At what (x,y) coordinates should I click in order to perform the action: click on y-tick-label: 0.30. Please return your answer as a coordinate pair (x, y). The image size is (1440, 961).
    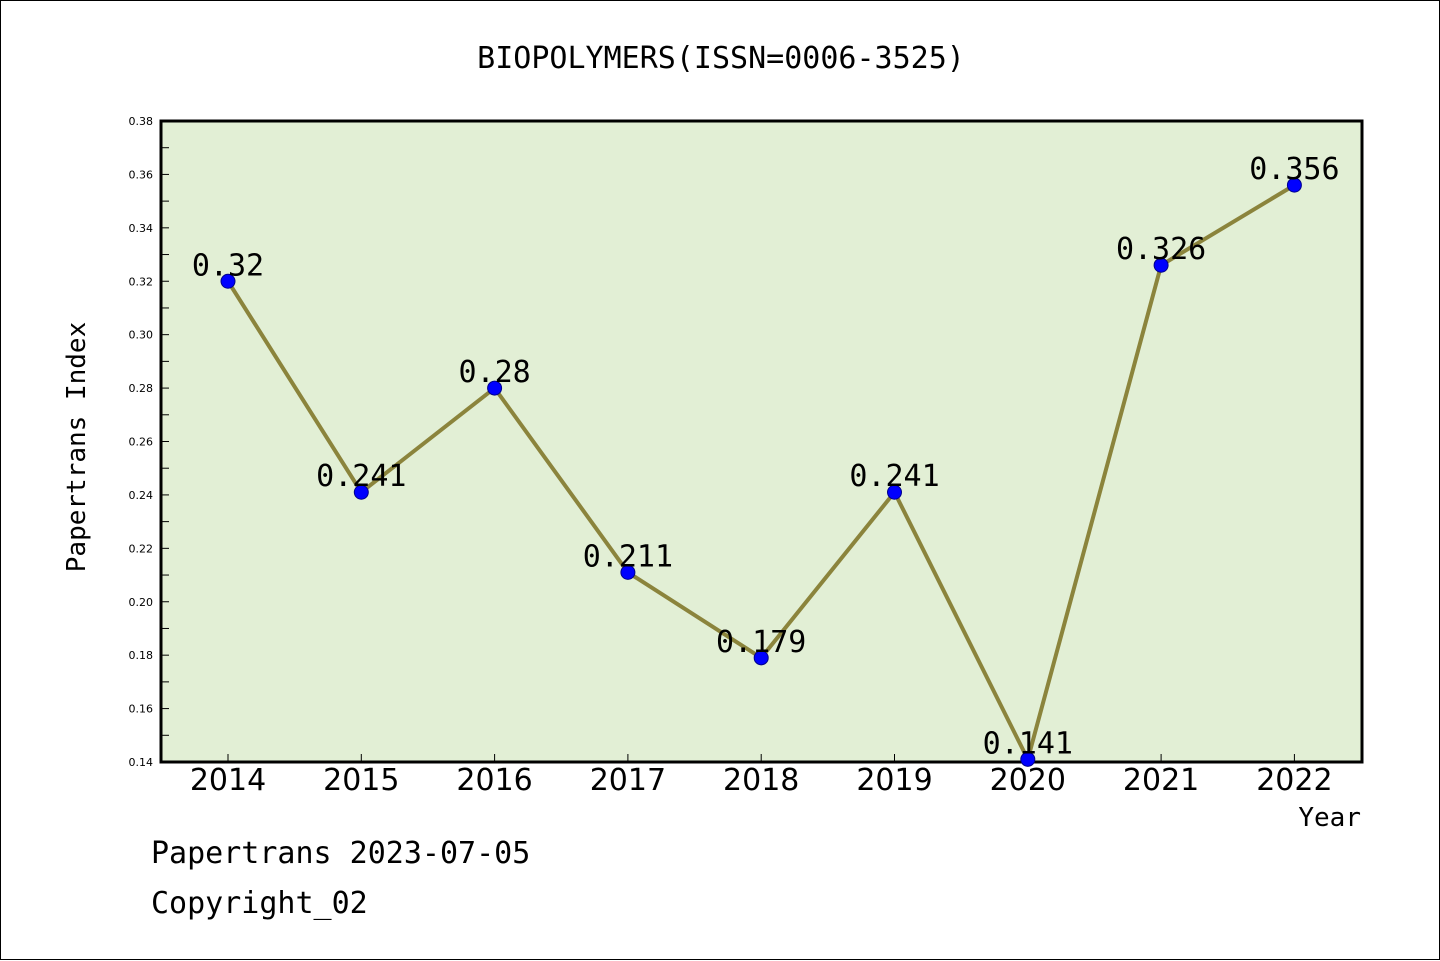
    Looking at the image, I should click on (141, 335).